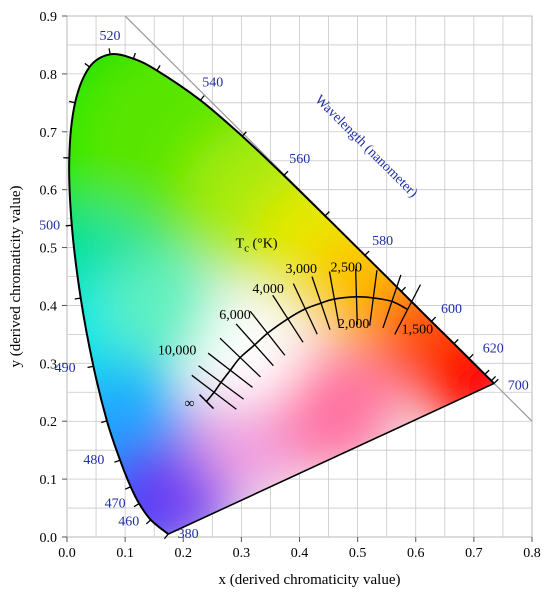 The height and width of the screenshot is (603, 550). Describe the element at coordinates (451, 309) in the screenshot. I see `wavelength-label: 600` at that location.